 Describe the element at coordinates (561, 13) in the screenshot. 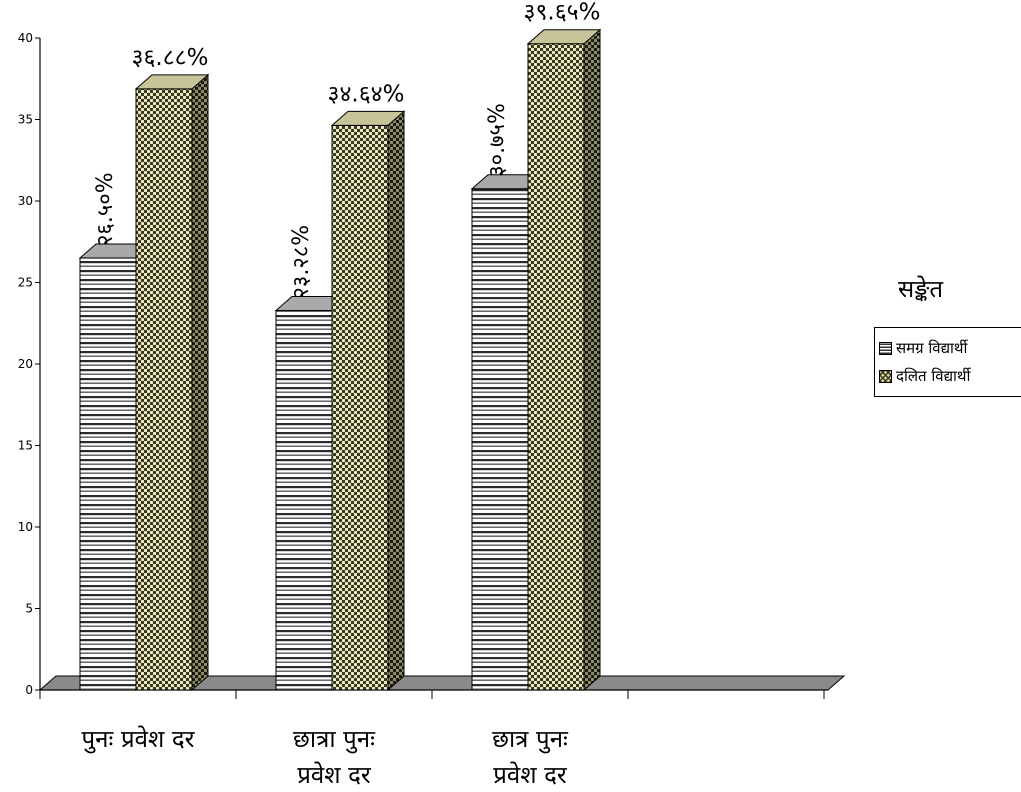

I see `data-label-dalit: ३९.६५%` at that location.